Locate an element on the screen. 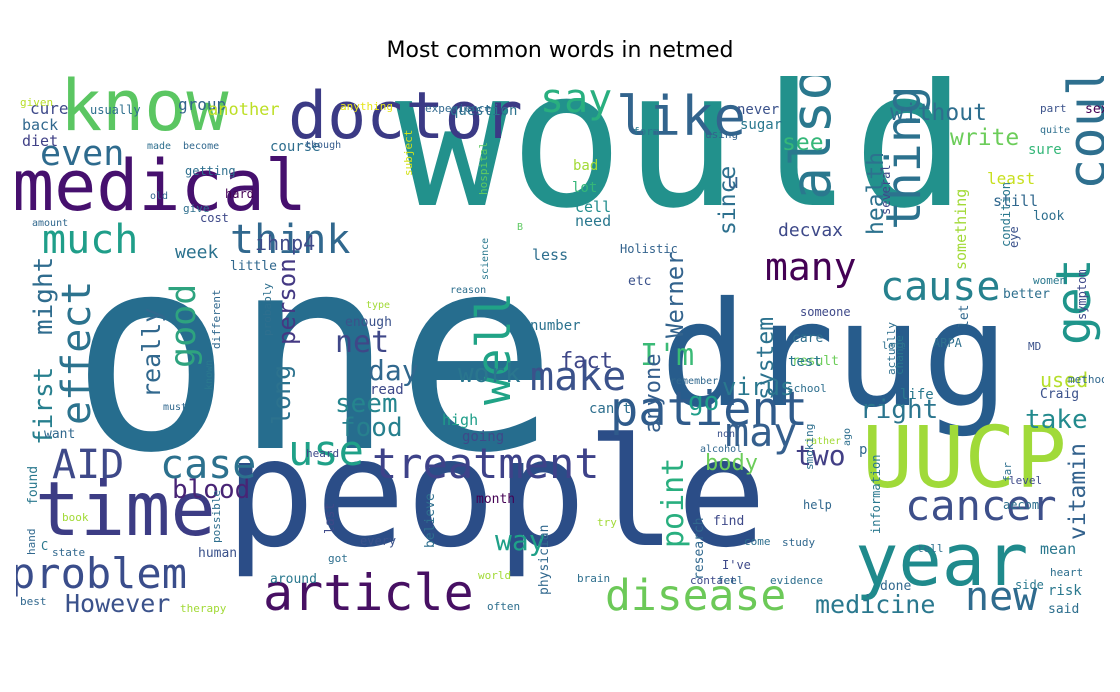 Image resolution: width=1120 pixels, height=692 pixels. cloud-word: many is located at coordinates (811, 267).